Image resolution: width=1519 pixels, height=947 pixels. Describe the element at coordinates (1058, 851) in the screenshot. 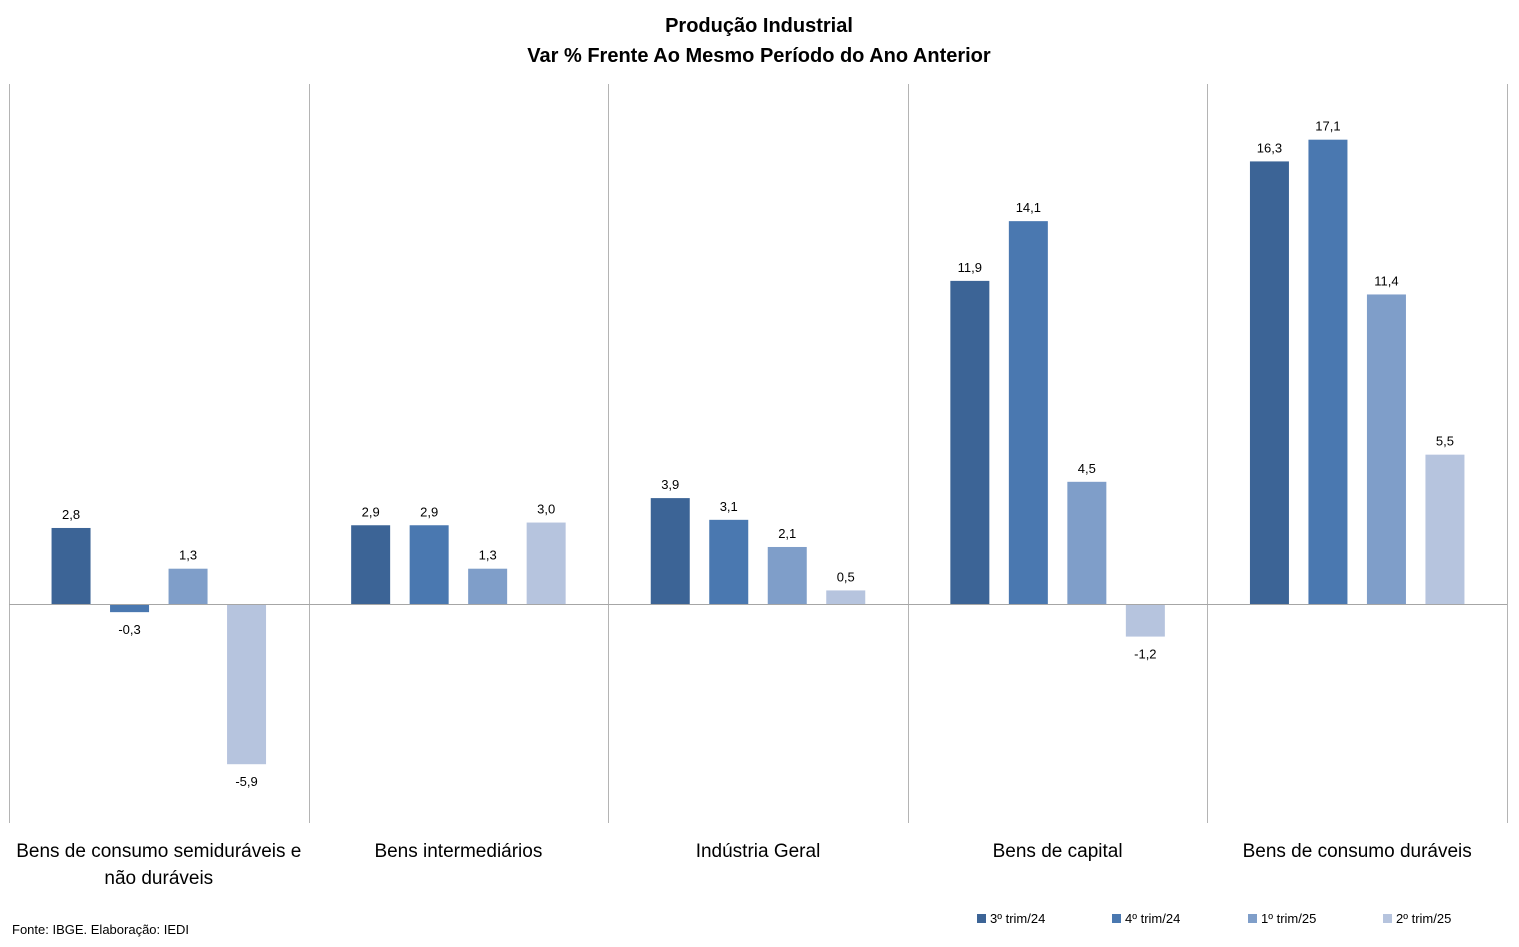

I see `category-label: Bens de capital` at that location.